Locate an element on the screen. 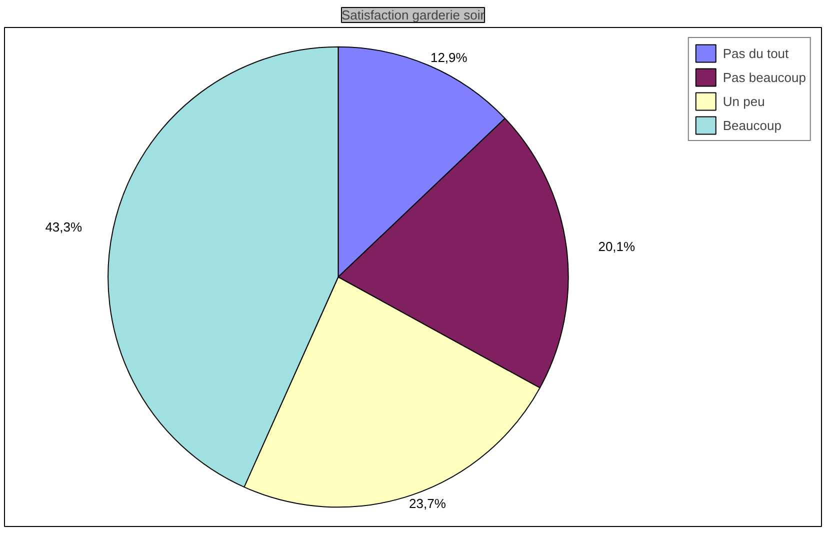  legend-label: Pas du tout is located at coordinates (755, 53).